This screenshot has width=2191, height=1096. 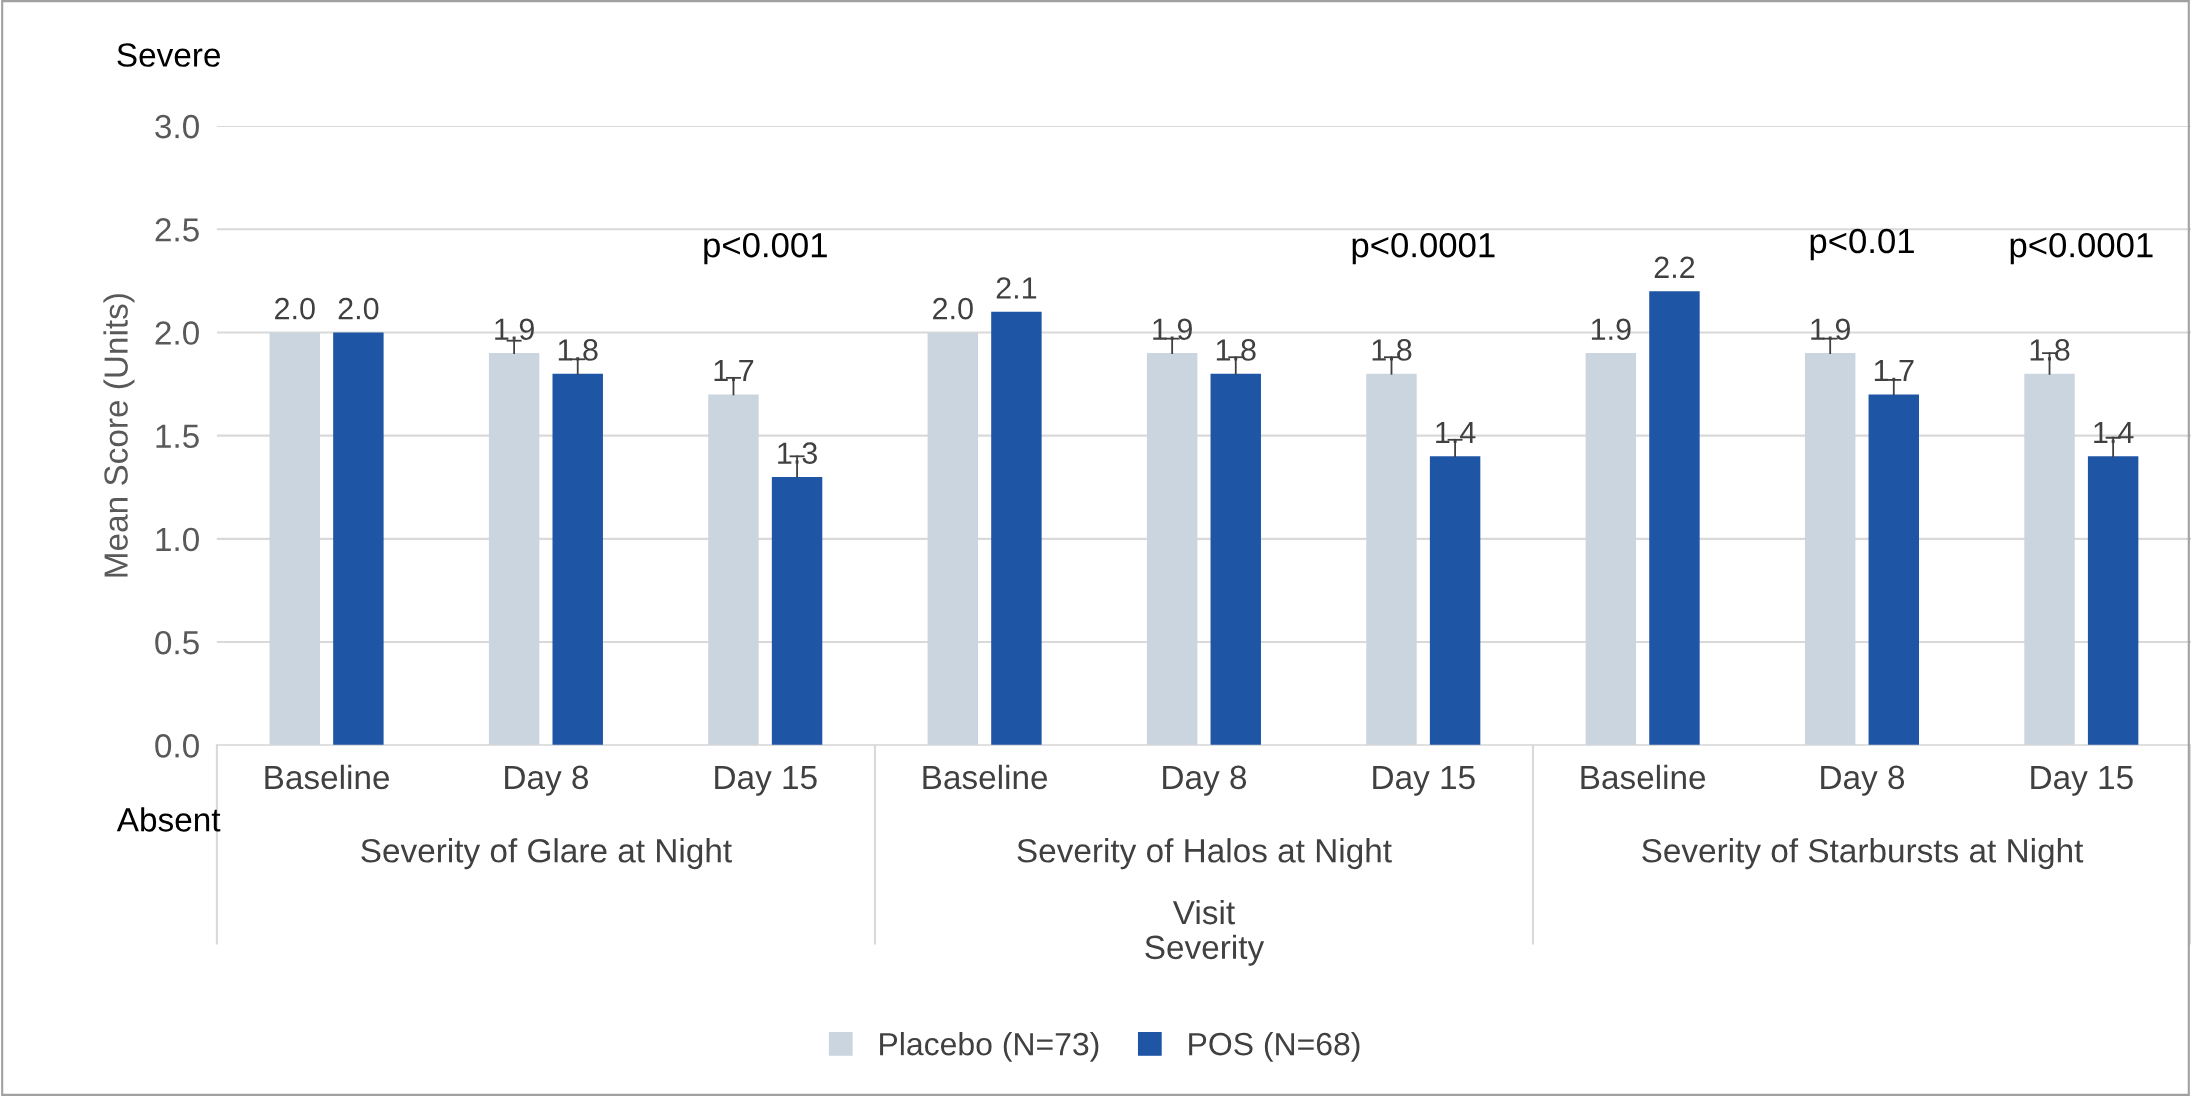 What do you see at coordinates (1674, 267) in the screenshot?
I see `data-label: 2.2` at bounding box center [1674, 267].